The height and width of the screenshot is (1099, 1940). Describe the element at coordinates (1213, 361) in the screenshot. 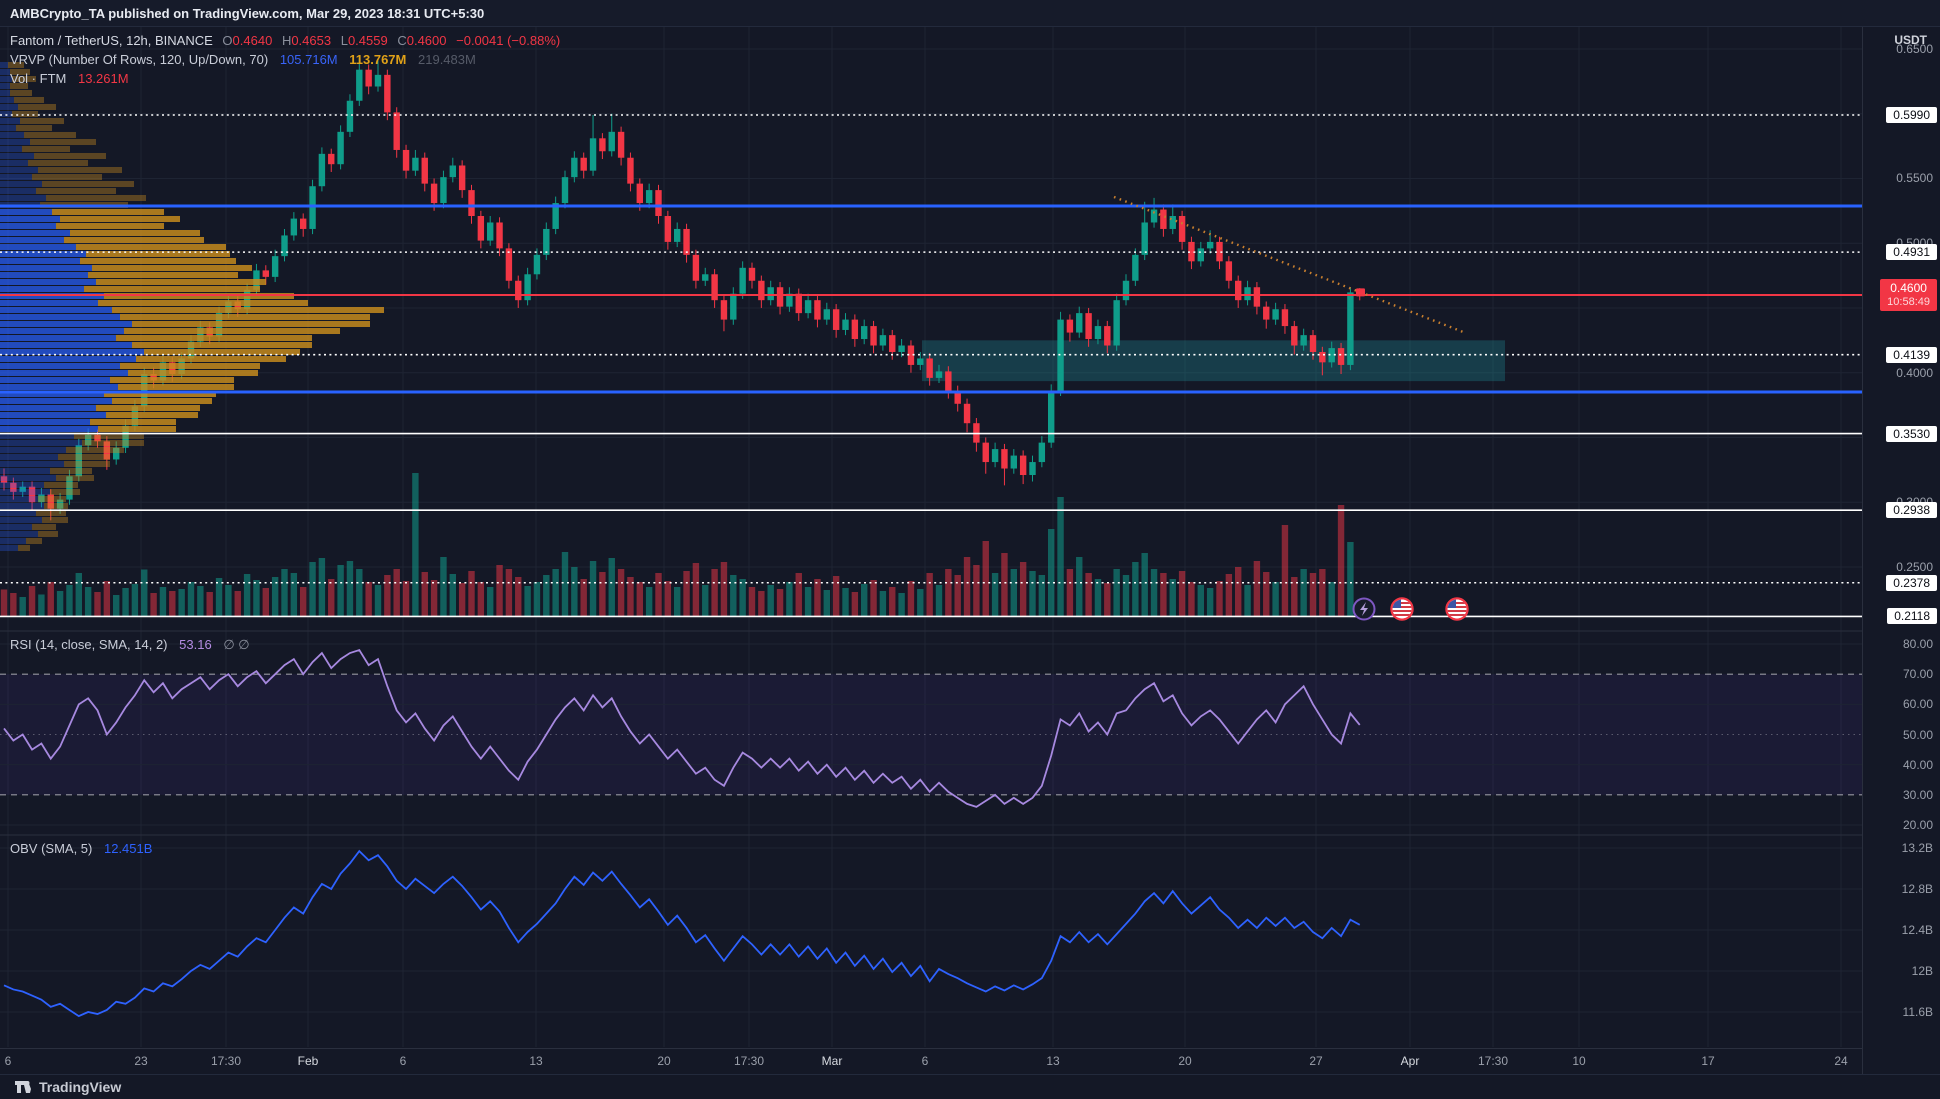

I see `demand-zone` at that location.